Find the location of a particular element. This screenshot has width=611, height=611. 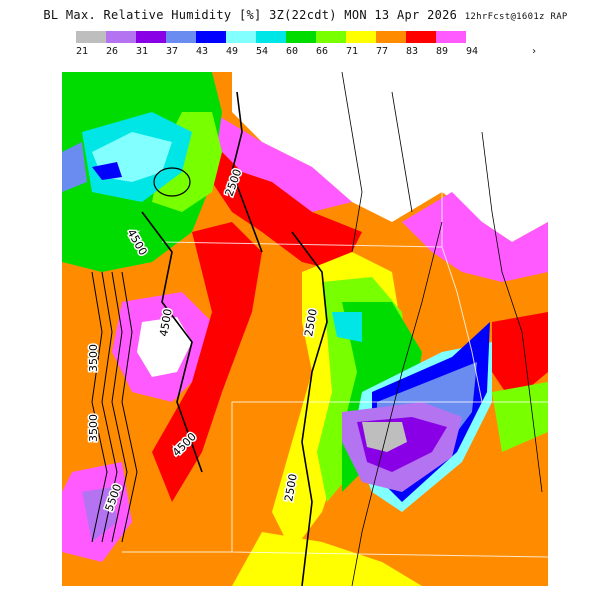

legend-tick-label: 26 is located at coordinates (112, 51).